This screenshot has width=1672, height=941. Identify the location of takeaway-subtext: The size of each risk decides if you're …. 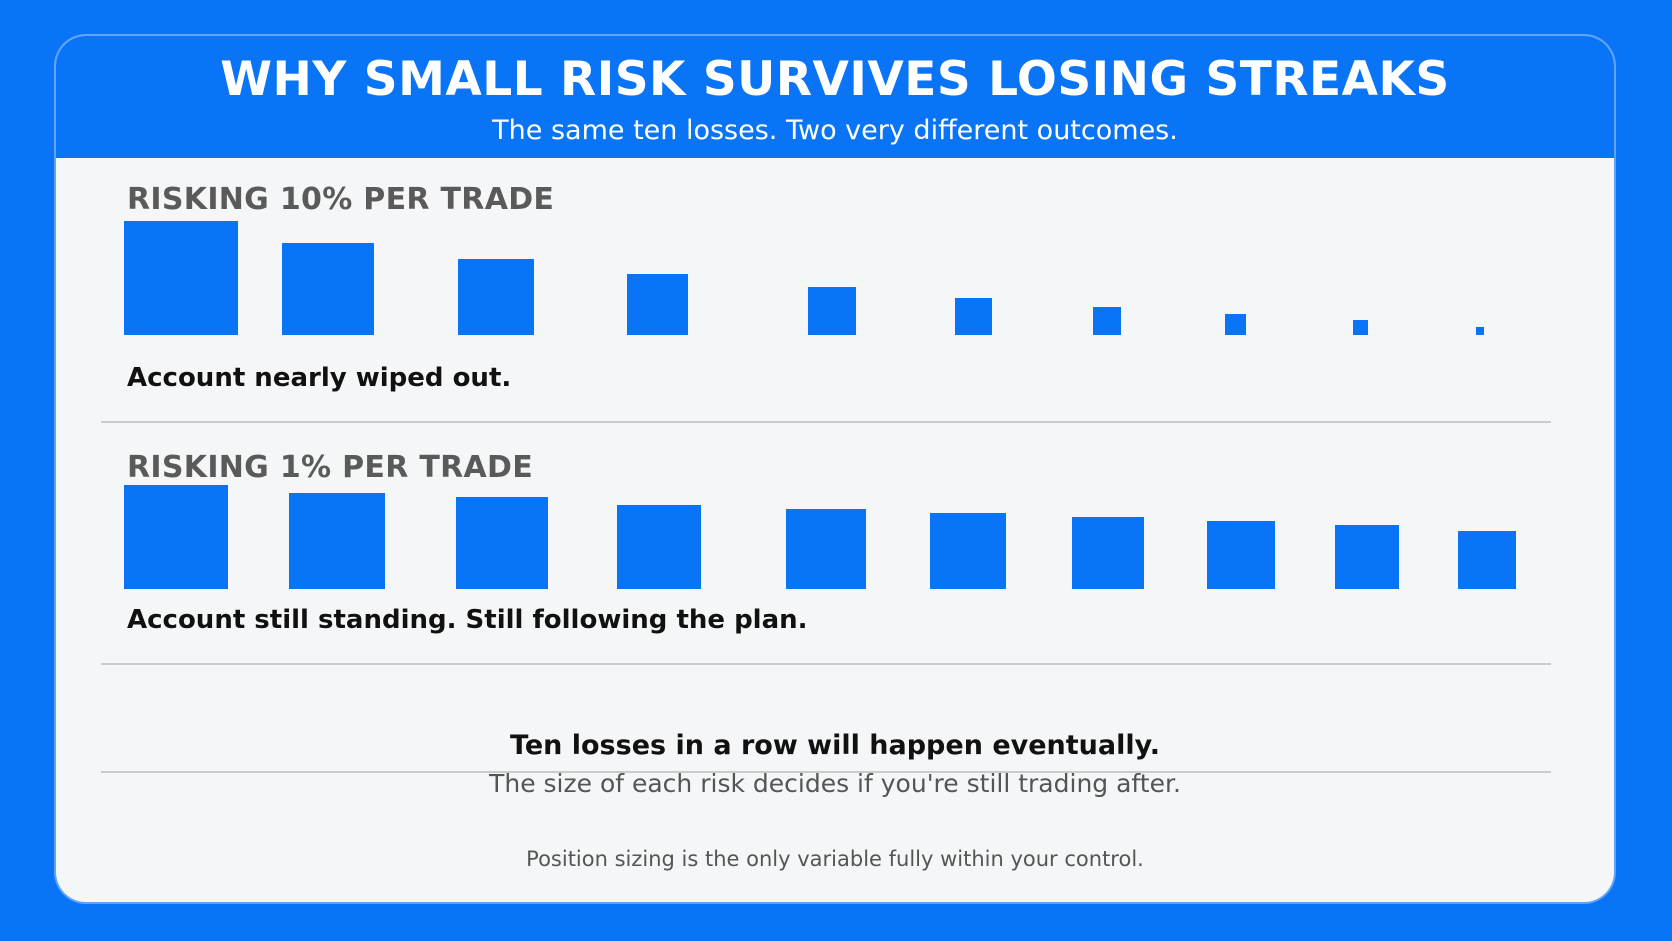
(835, 783).